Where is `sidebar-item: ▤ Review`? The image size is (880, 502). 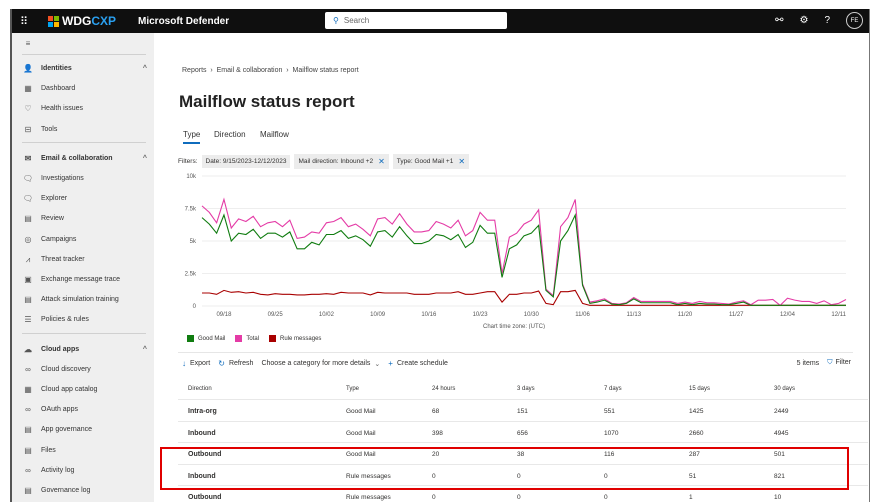 sidebar-item: ▤ Review is located at coordinates (84, 218).